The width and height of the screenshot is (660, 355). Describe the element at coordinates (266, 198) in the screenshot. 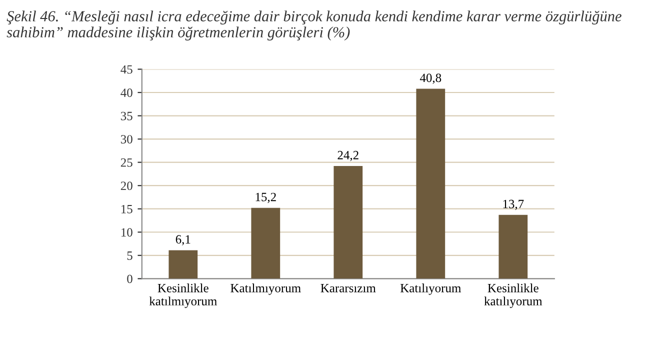

I see `data-label: 15,2` at that location.